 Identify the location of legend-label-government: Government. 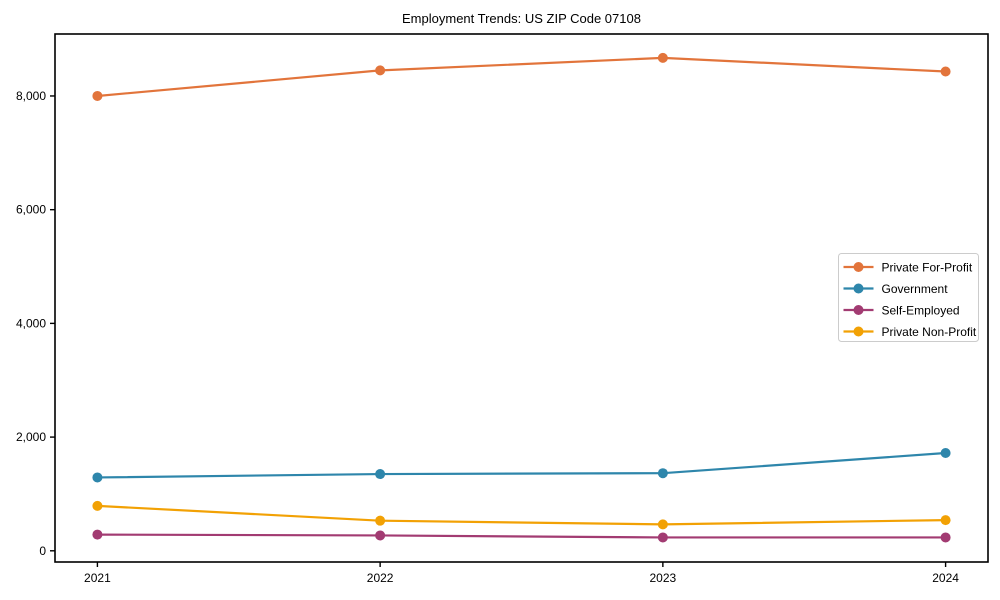
(915, 289).